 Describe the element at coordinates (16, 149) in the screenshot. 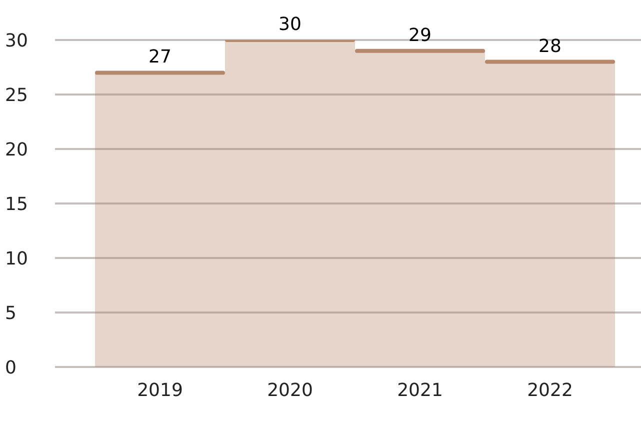

I see `y-tick-label: 20` at that location.